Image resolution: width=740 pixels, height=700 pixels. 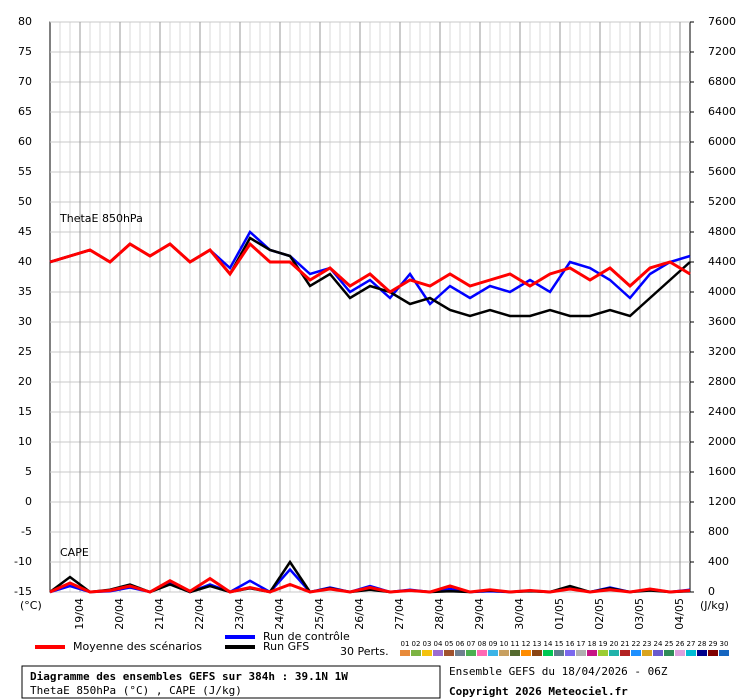 What do you see at coordinates (537, 644) in the screenshot?
I see `legend-label: 13` at bounding box center [537, 644].